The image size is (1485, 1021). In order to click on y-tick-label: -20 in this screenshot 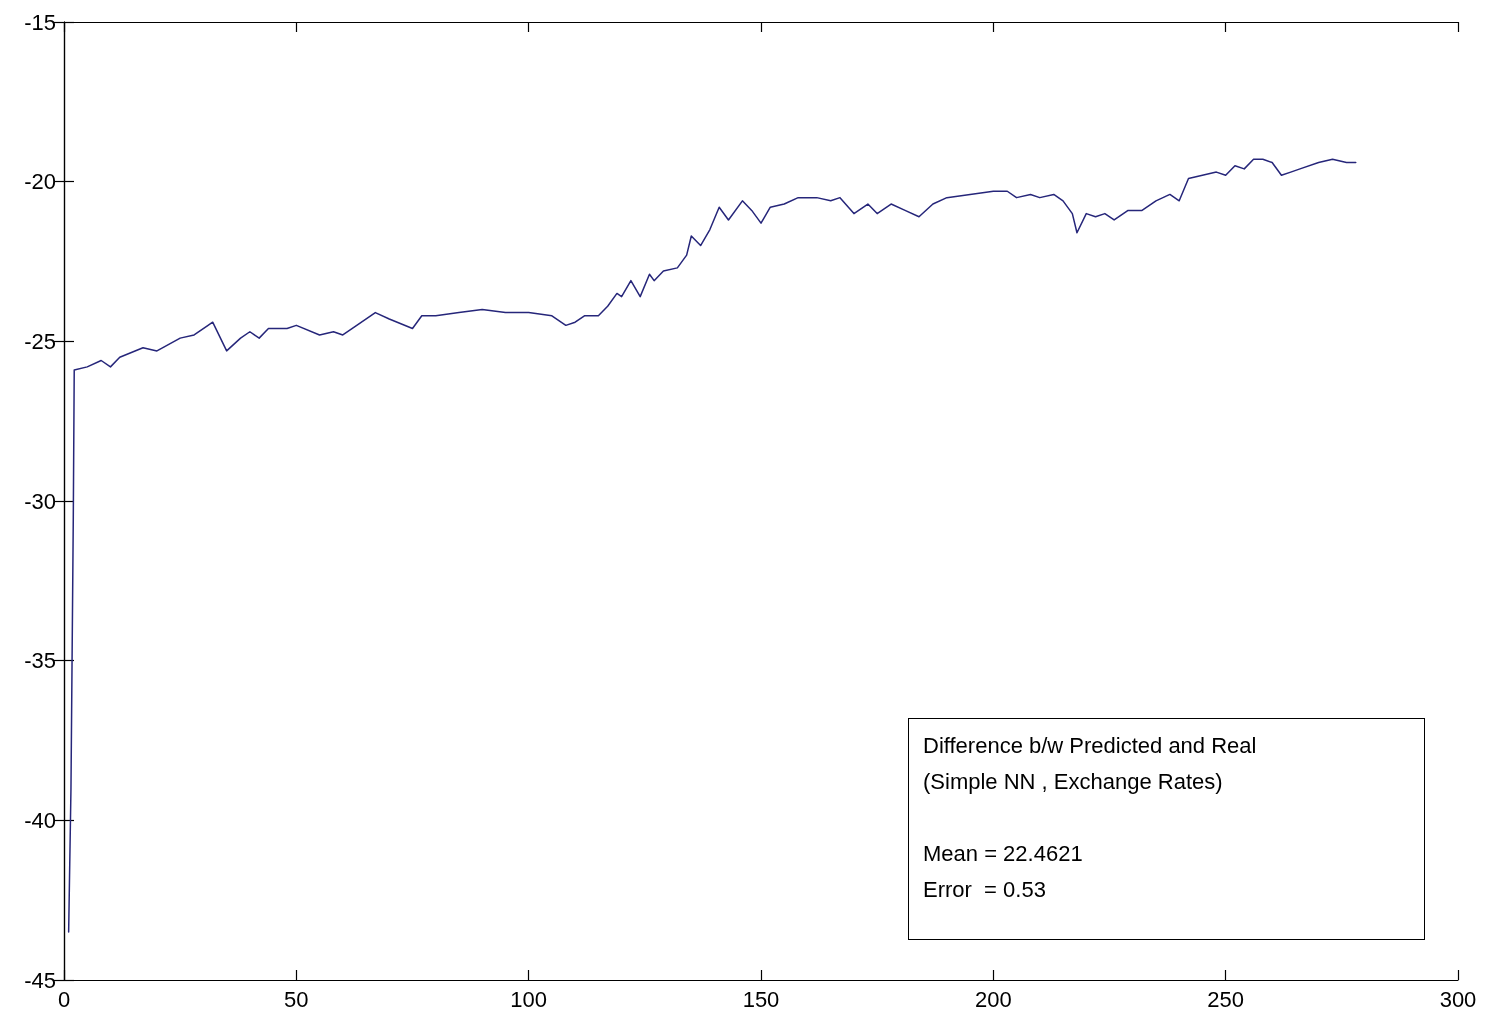, I will do `click(40, 182)`.